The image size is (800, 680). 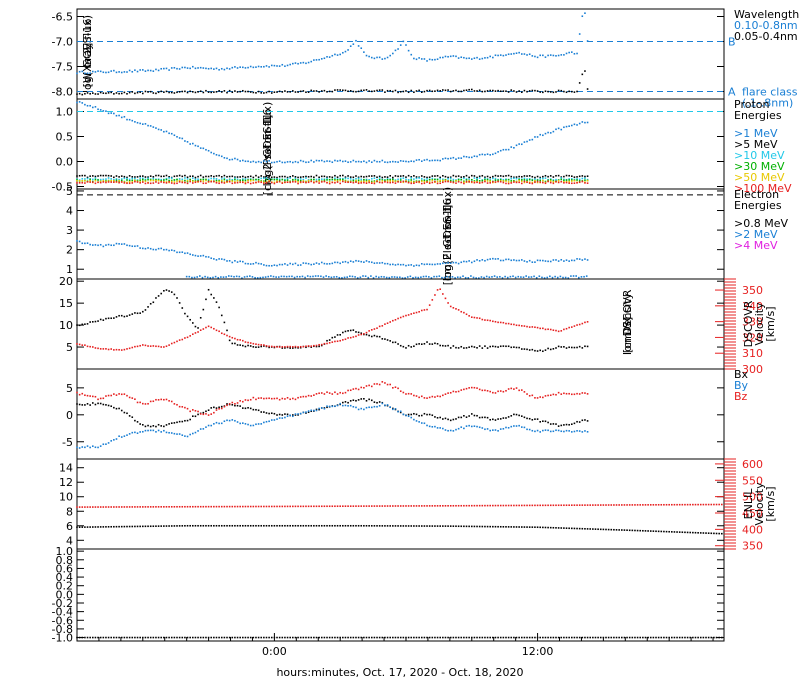 I want to click on y-tick-label: 1, so click(x=69, y=269).